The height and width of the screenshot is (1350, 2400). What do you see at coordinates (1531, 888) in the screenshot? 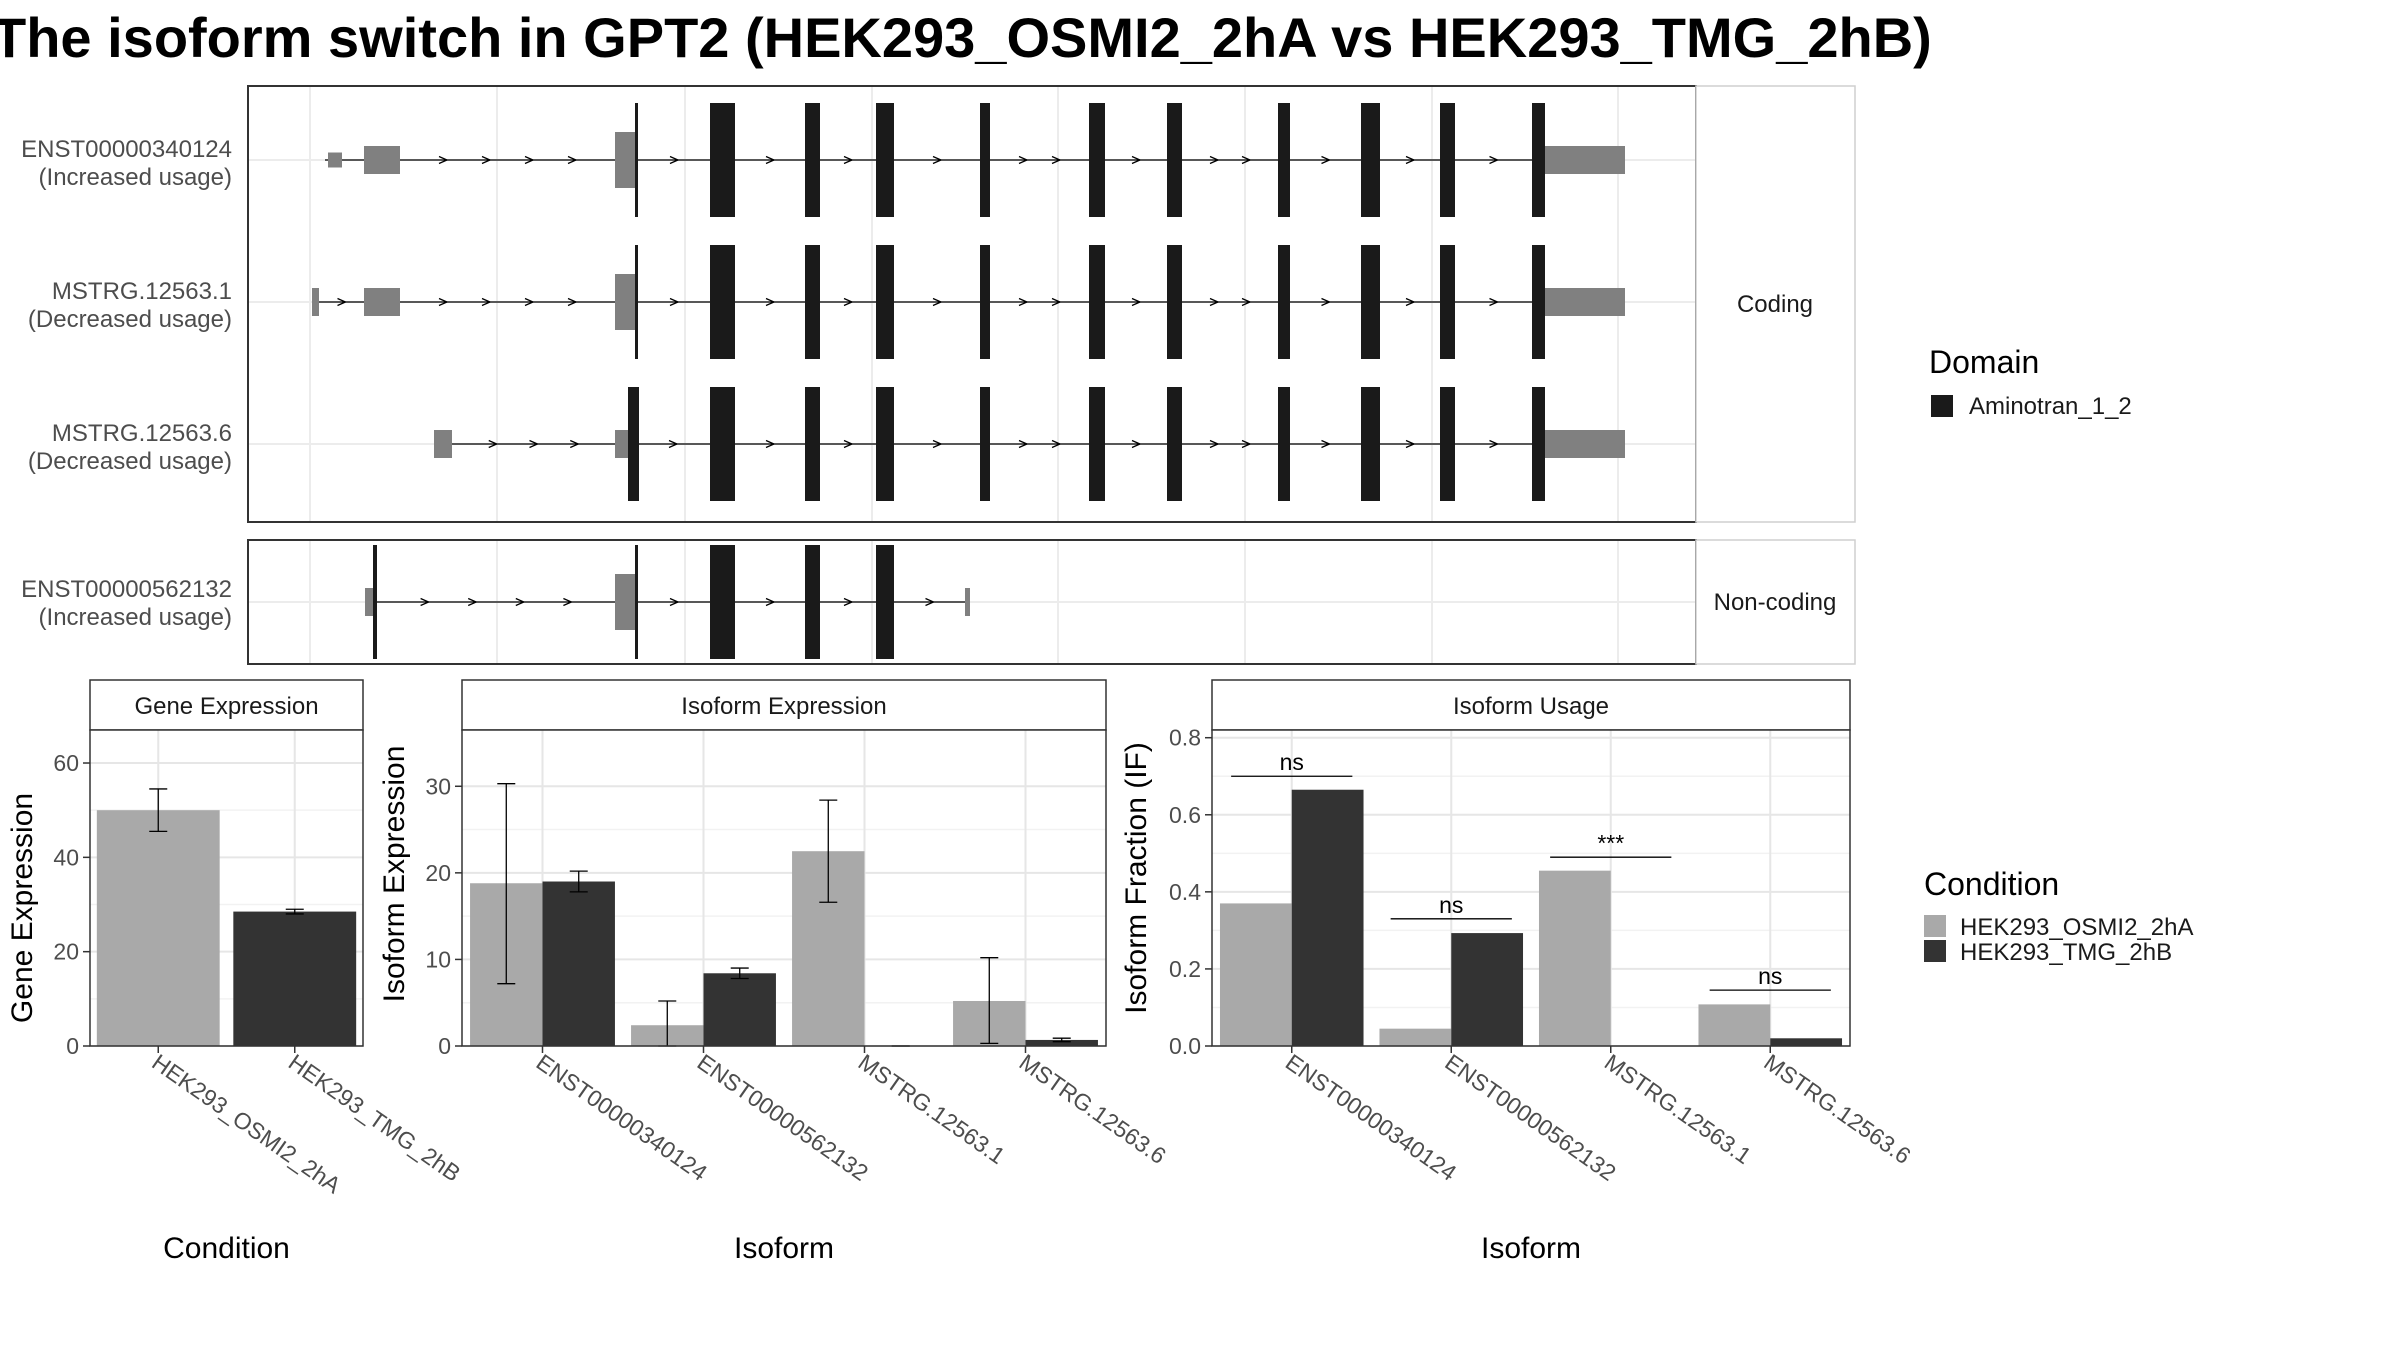
I see `plot-border` at bounding box center [1531, 888].